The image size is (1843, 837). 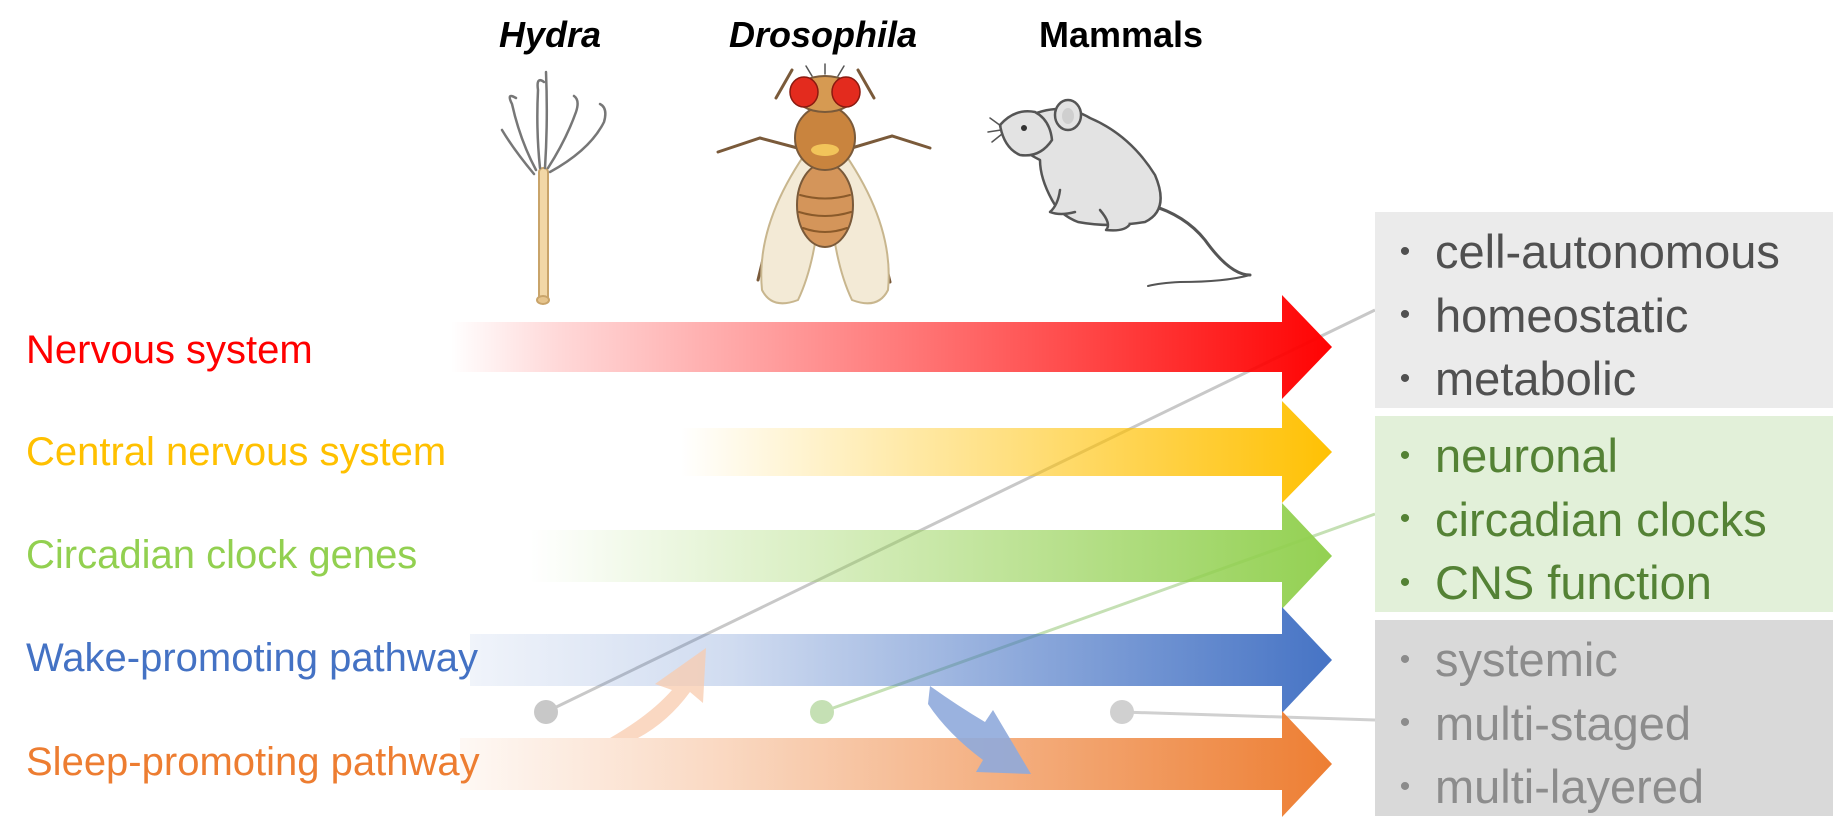 I want to click on arrow-wake-promoting, so click(x=901, y=660).